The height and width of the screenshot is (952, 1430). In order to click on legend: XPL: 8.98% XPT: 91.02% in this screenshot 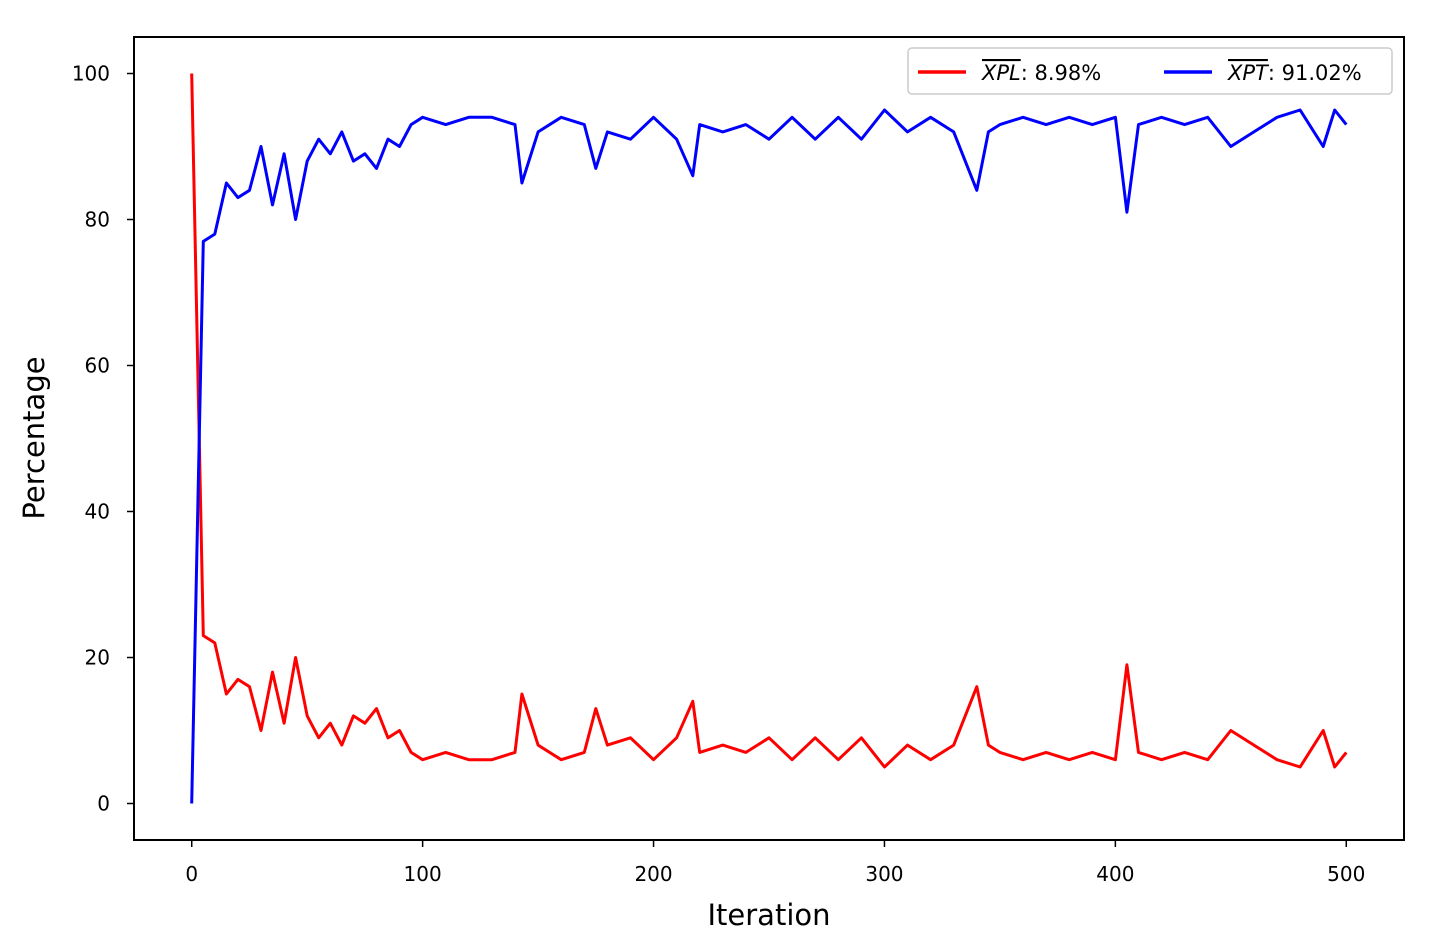, I will do `click(1150, 71)`.